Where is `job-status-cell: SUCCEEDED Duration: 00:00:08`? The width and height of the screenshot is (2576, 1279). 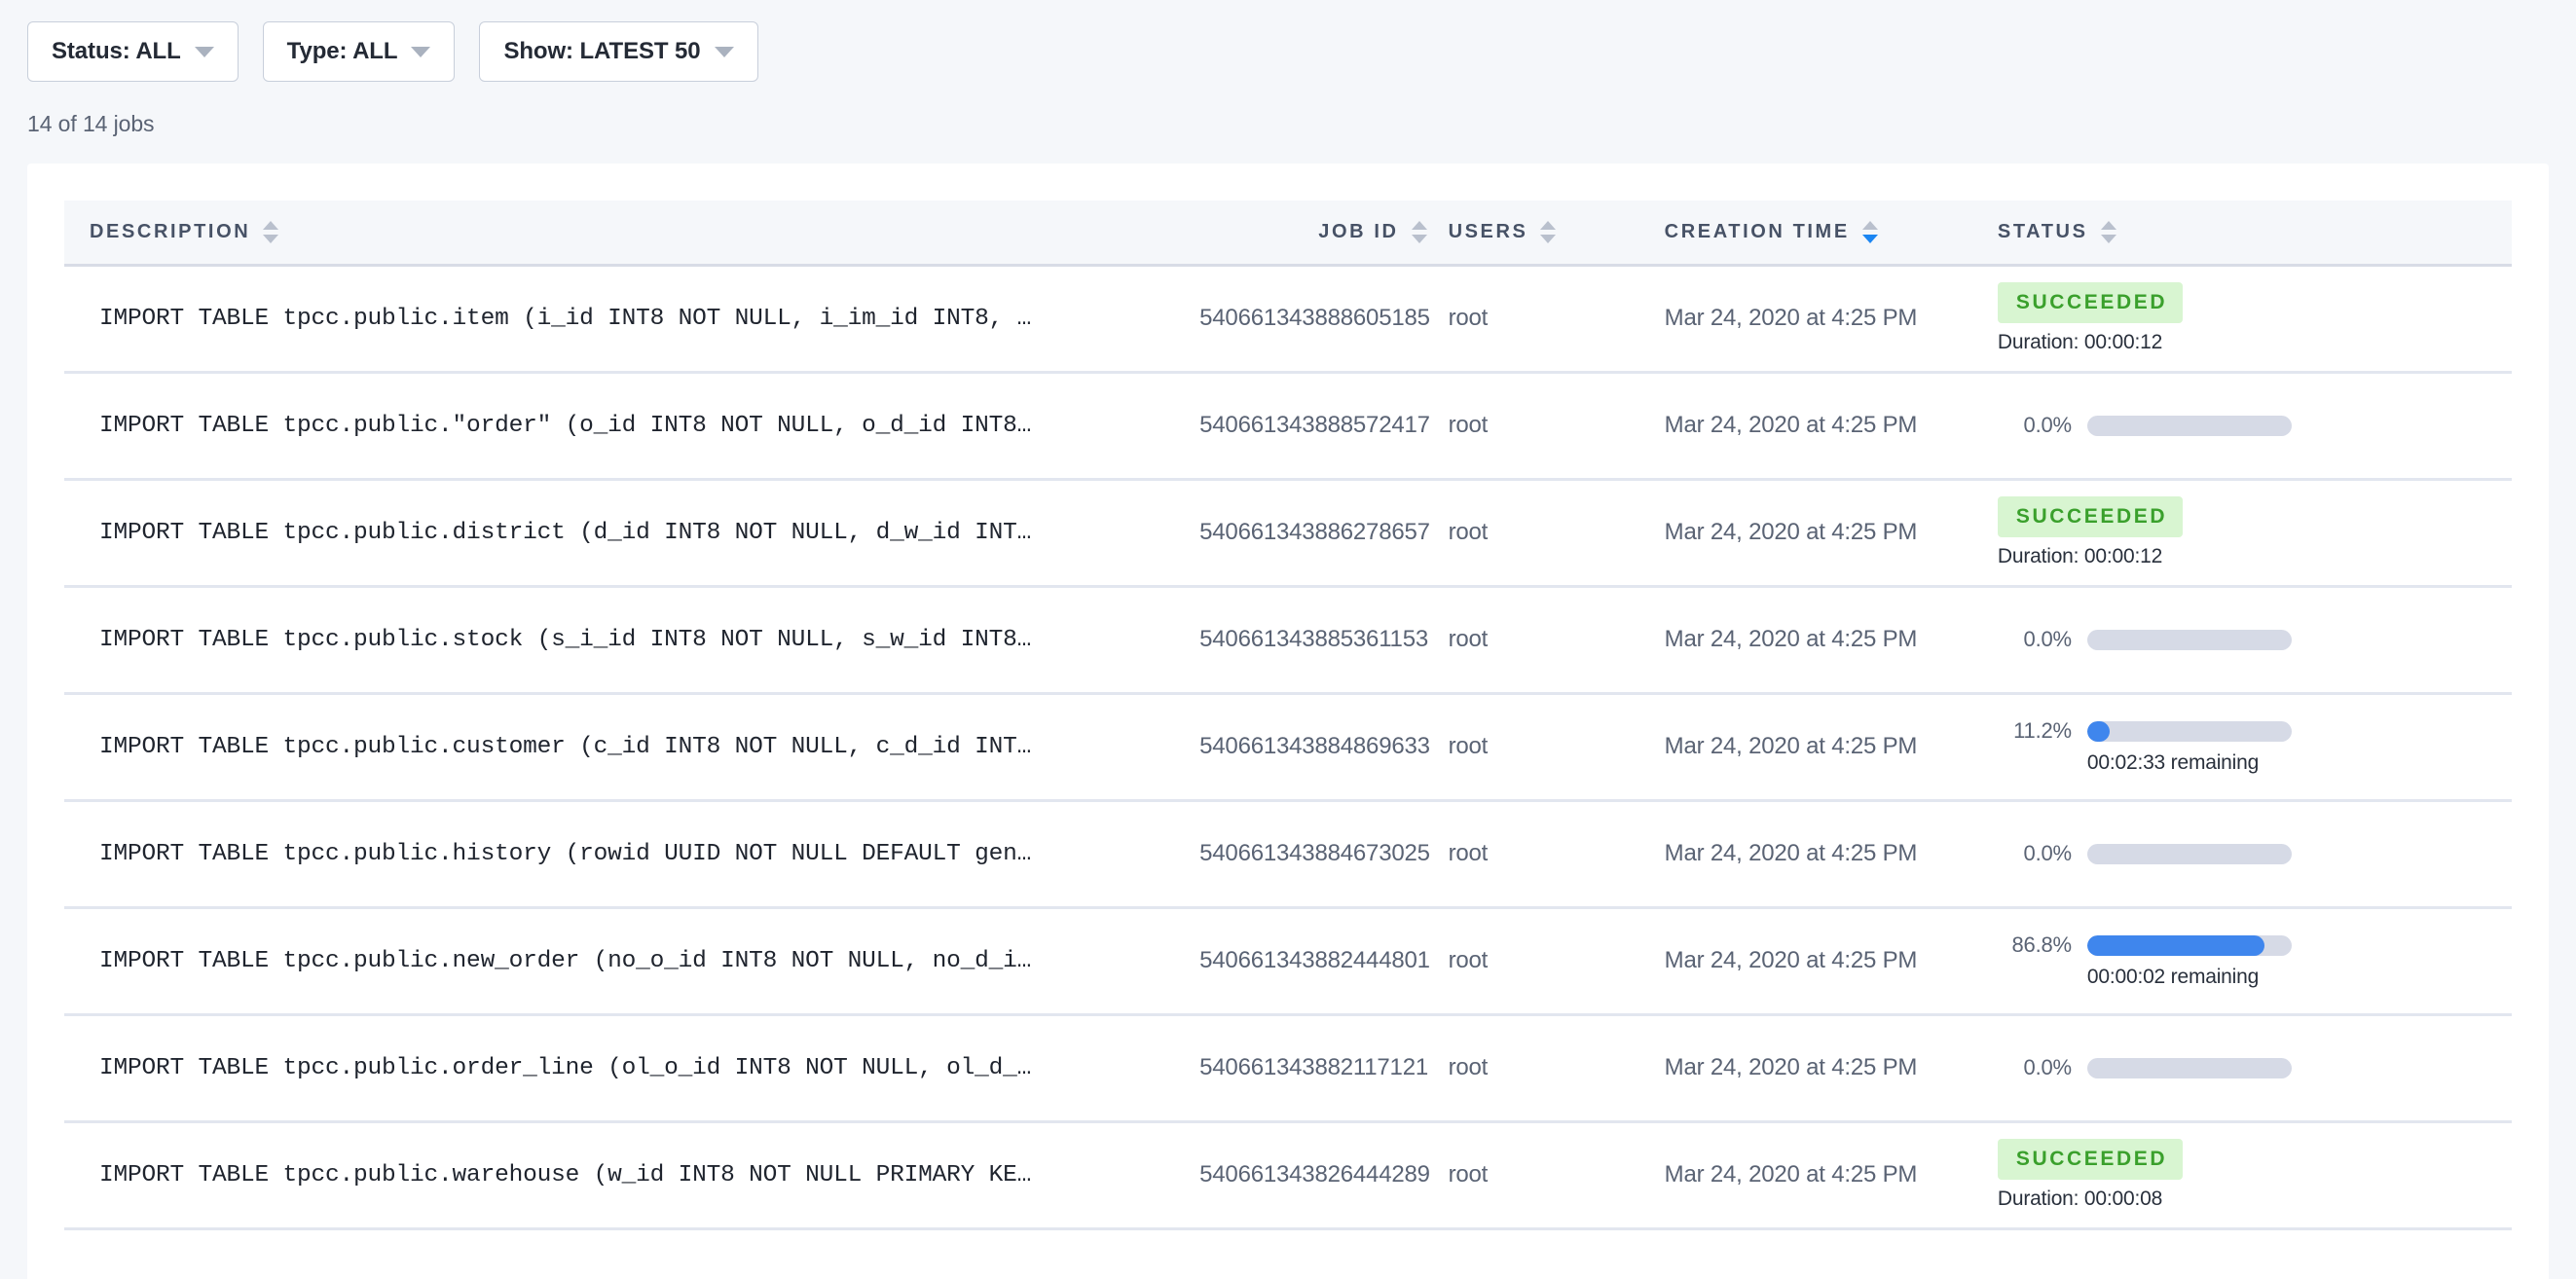
job-status-cell: SUCCEEDED Duration: 00:00:08 is located at coordinates (2252, 1175).